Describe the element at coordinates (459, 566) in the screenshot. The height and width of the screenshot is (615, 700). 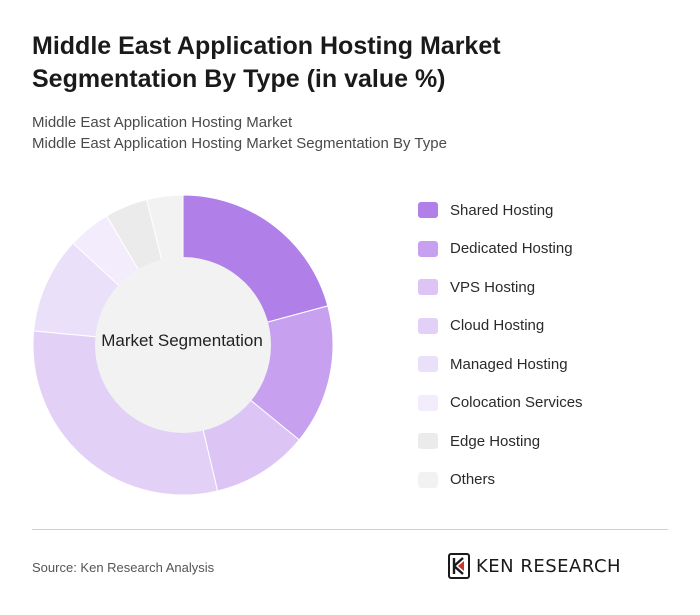
I see `ken-research-logo-icon` at that location.